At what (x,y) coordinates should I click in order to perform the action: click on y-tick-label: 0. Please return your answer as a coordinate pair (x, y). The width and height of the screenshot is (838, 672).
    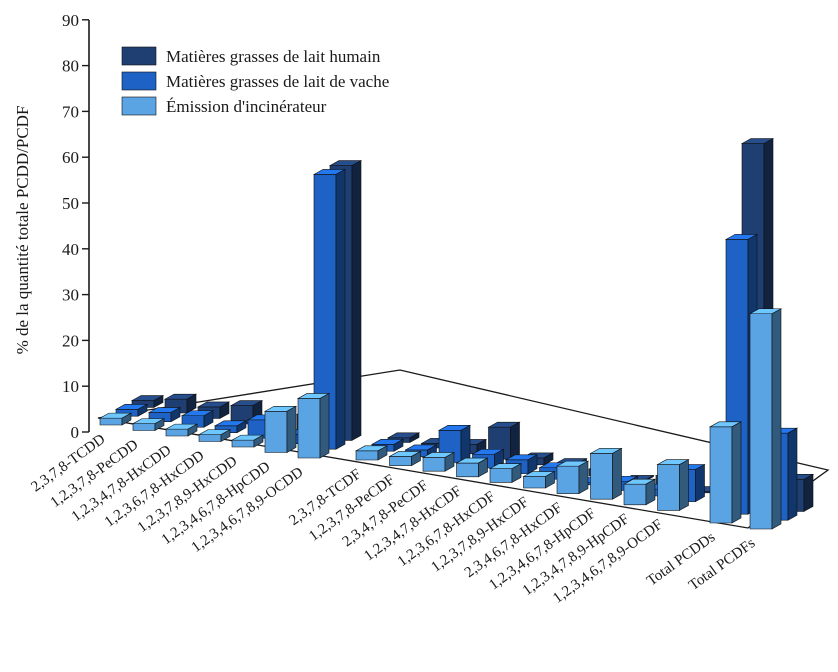
    Looking at the image, I should click on (75, 432).